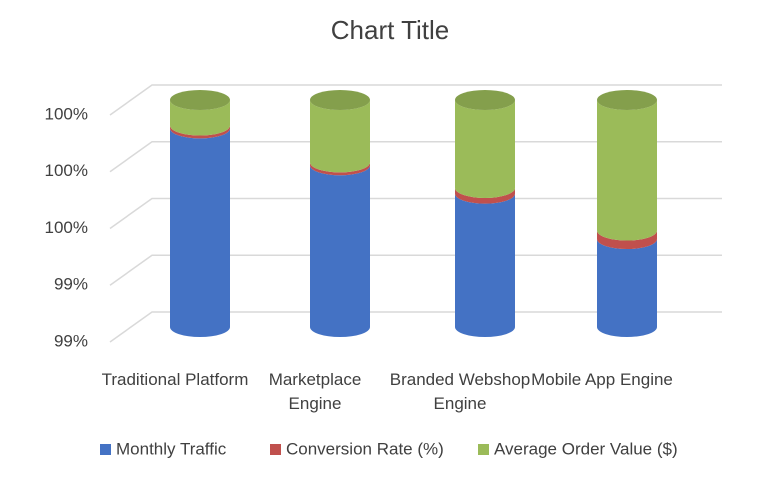 This screenshot has width=780, height=479. Describe the element at coordinates (171, 448) in the screenshot. I see `legend-label: Monthly Traffic` at that location.